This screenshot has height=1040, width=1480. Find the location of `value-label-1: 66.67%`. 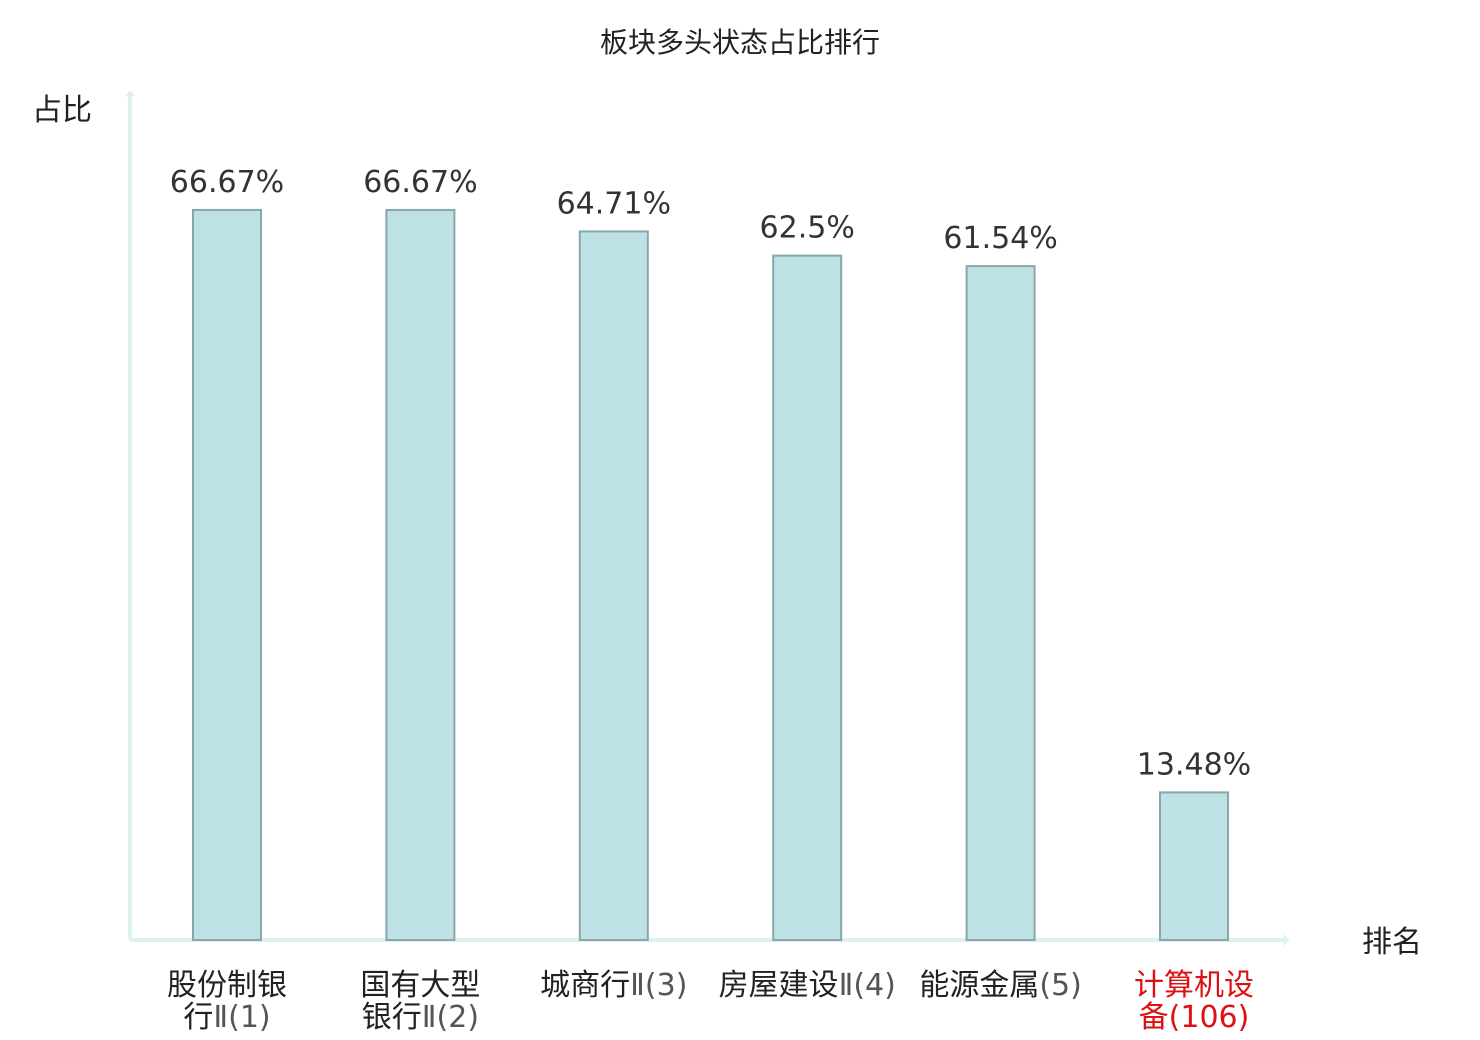

value-label-1: 66.67% is located at coordinates (227, 182).